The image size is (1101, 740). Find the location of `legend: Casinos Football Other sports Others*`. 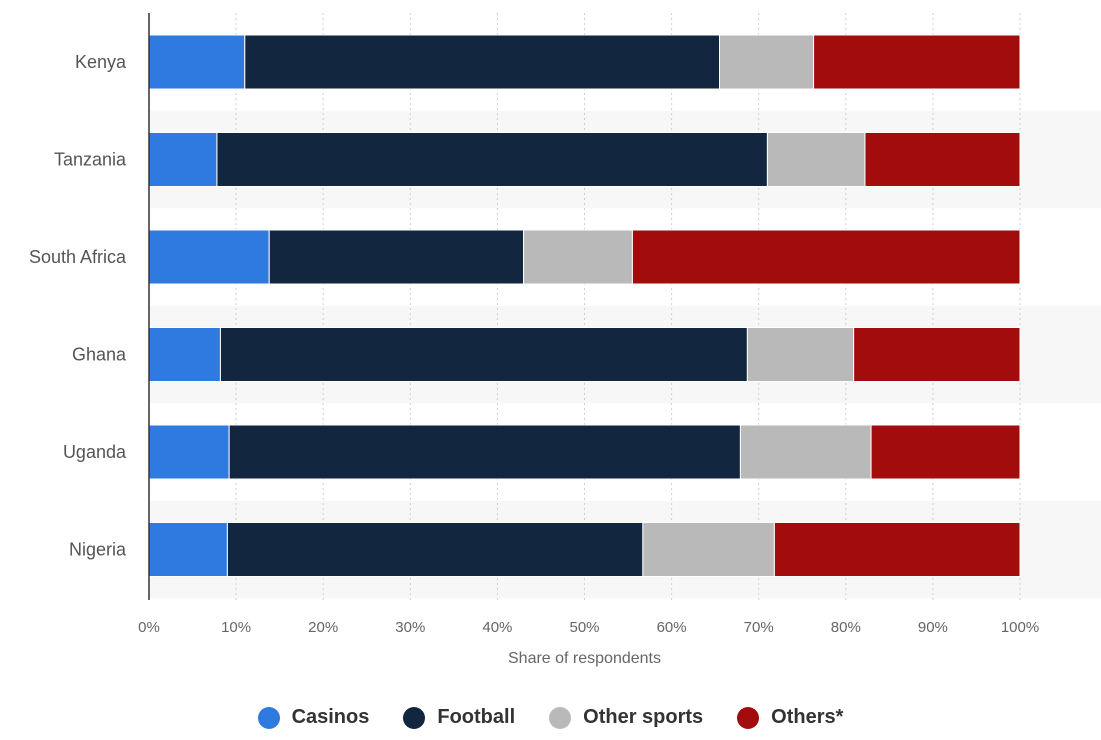

legend: Casinos Football Other sports Others* is located at coordinates (550, 717).